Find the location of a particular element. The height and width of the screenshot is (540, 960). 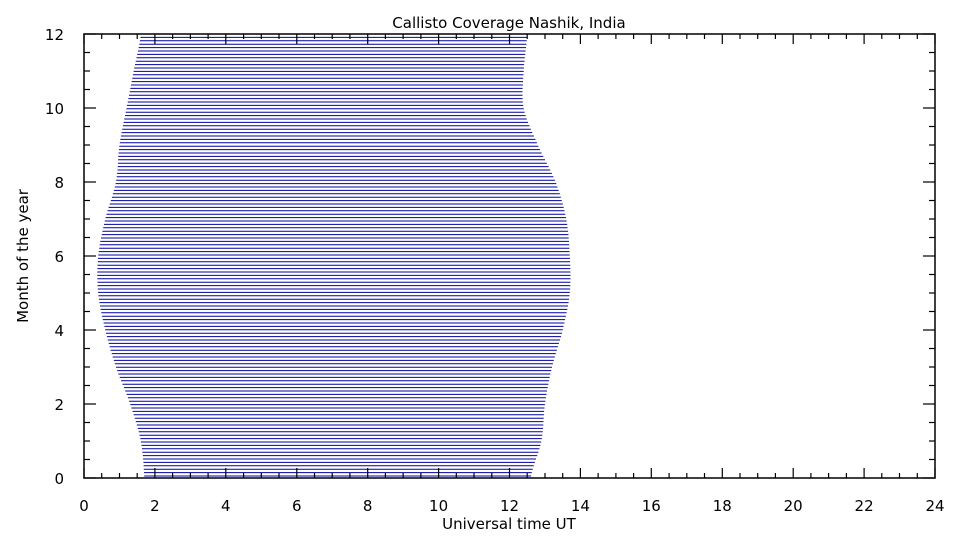

y-axis-label: Month of the year is located at coordinates (23, 255).